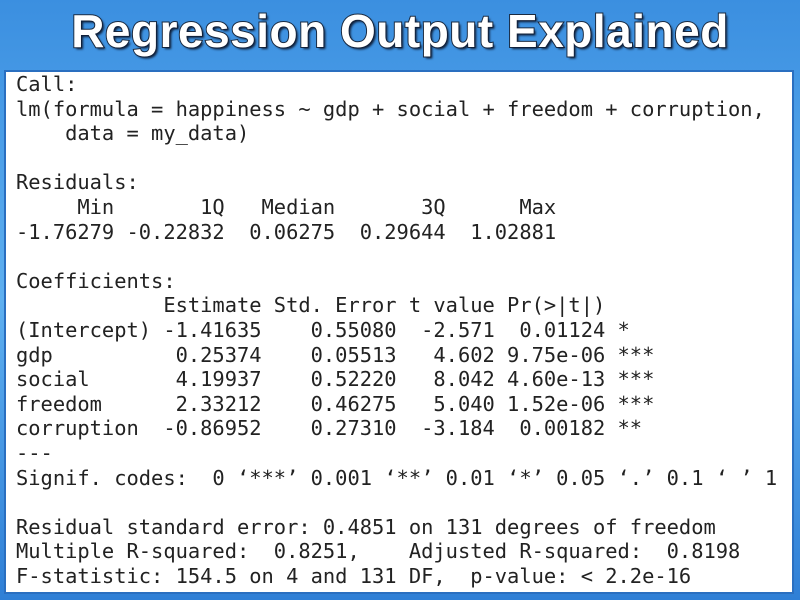 The image size is (800, 600). I want to click on output-line: ---, so click(34, 452).